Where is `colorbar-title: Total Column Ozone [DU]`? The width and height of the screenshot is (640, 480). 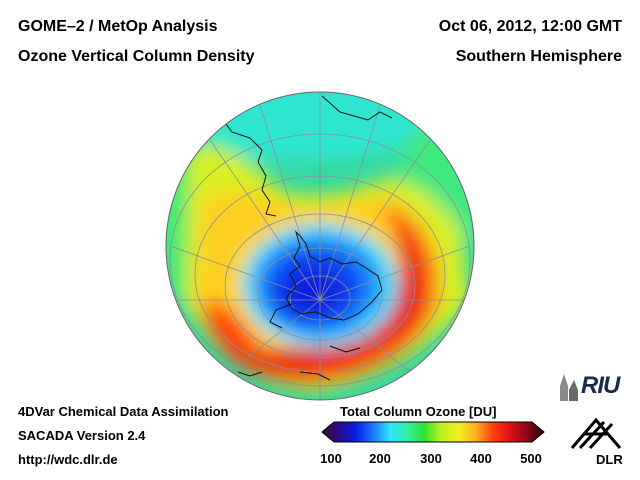 colorbar-title: Total Column Ozone [DU] is located at coordinates (418, 411).